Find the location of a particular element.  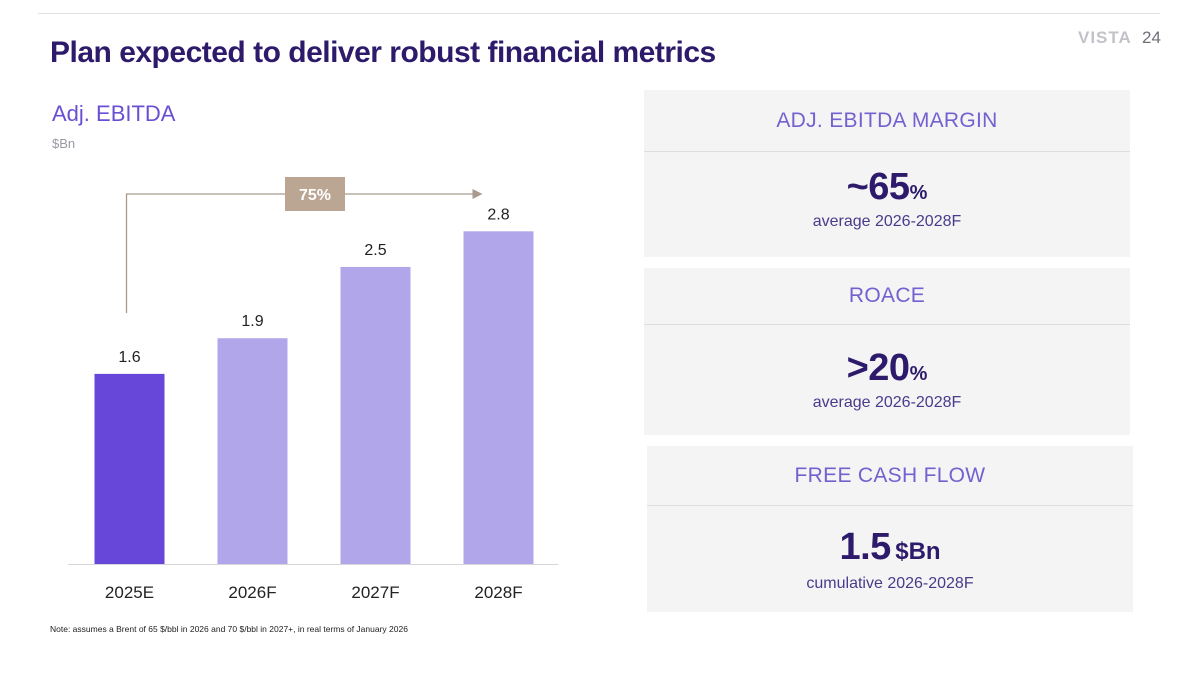

metric-number: >20 is located at coordinates (878, 368).